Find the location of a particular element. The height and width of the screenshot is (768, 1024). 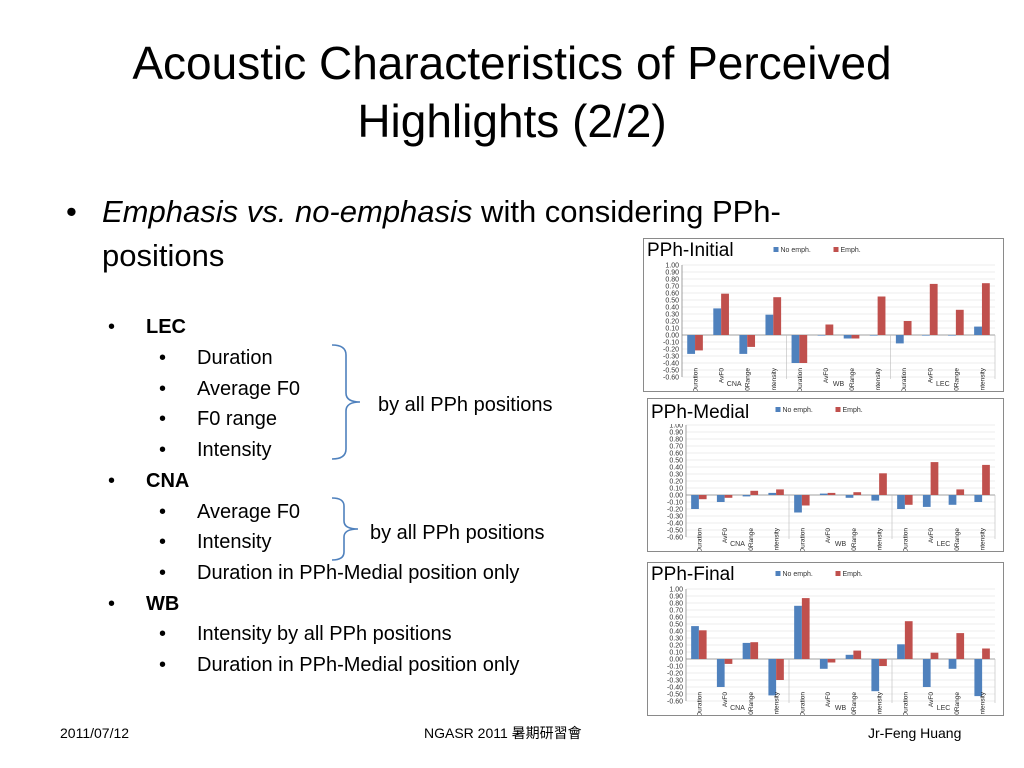

list-item-label: Intensity is located at coordinates (234, 542).